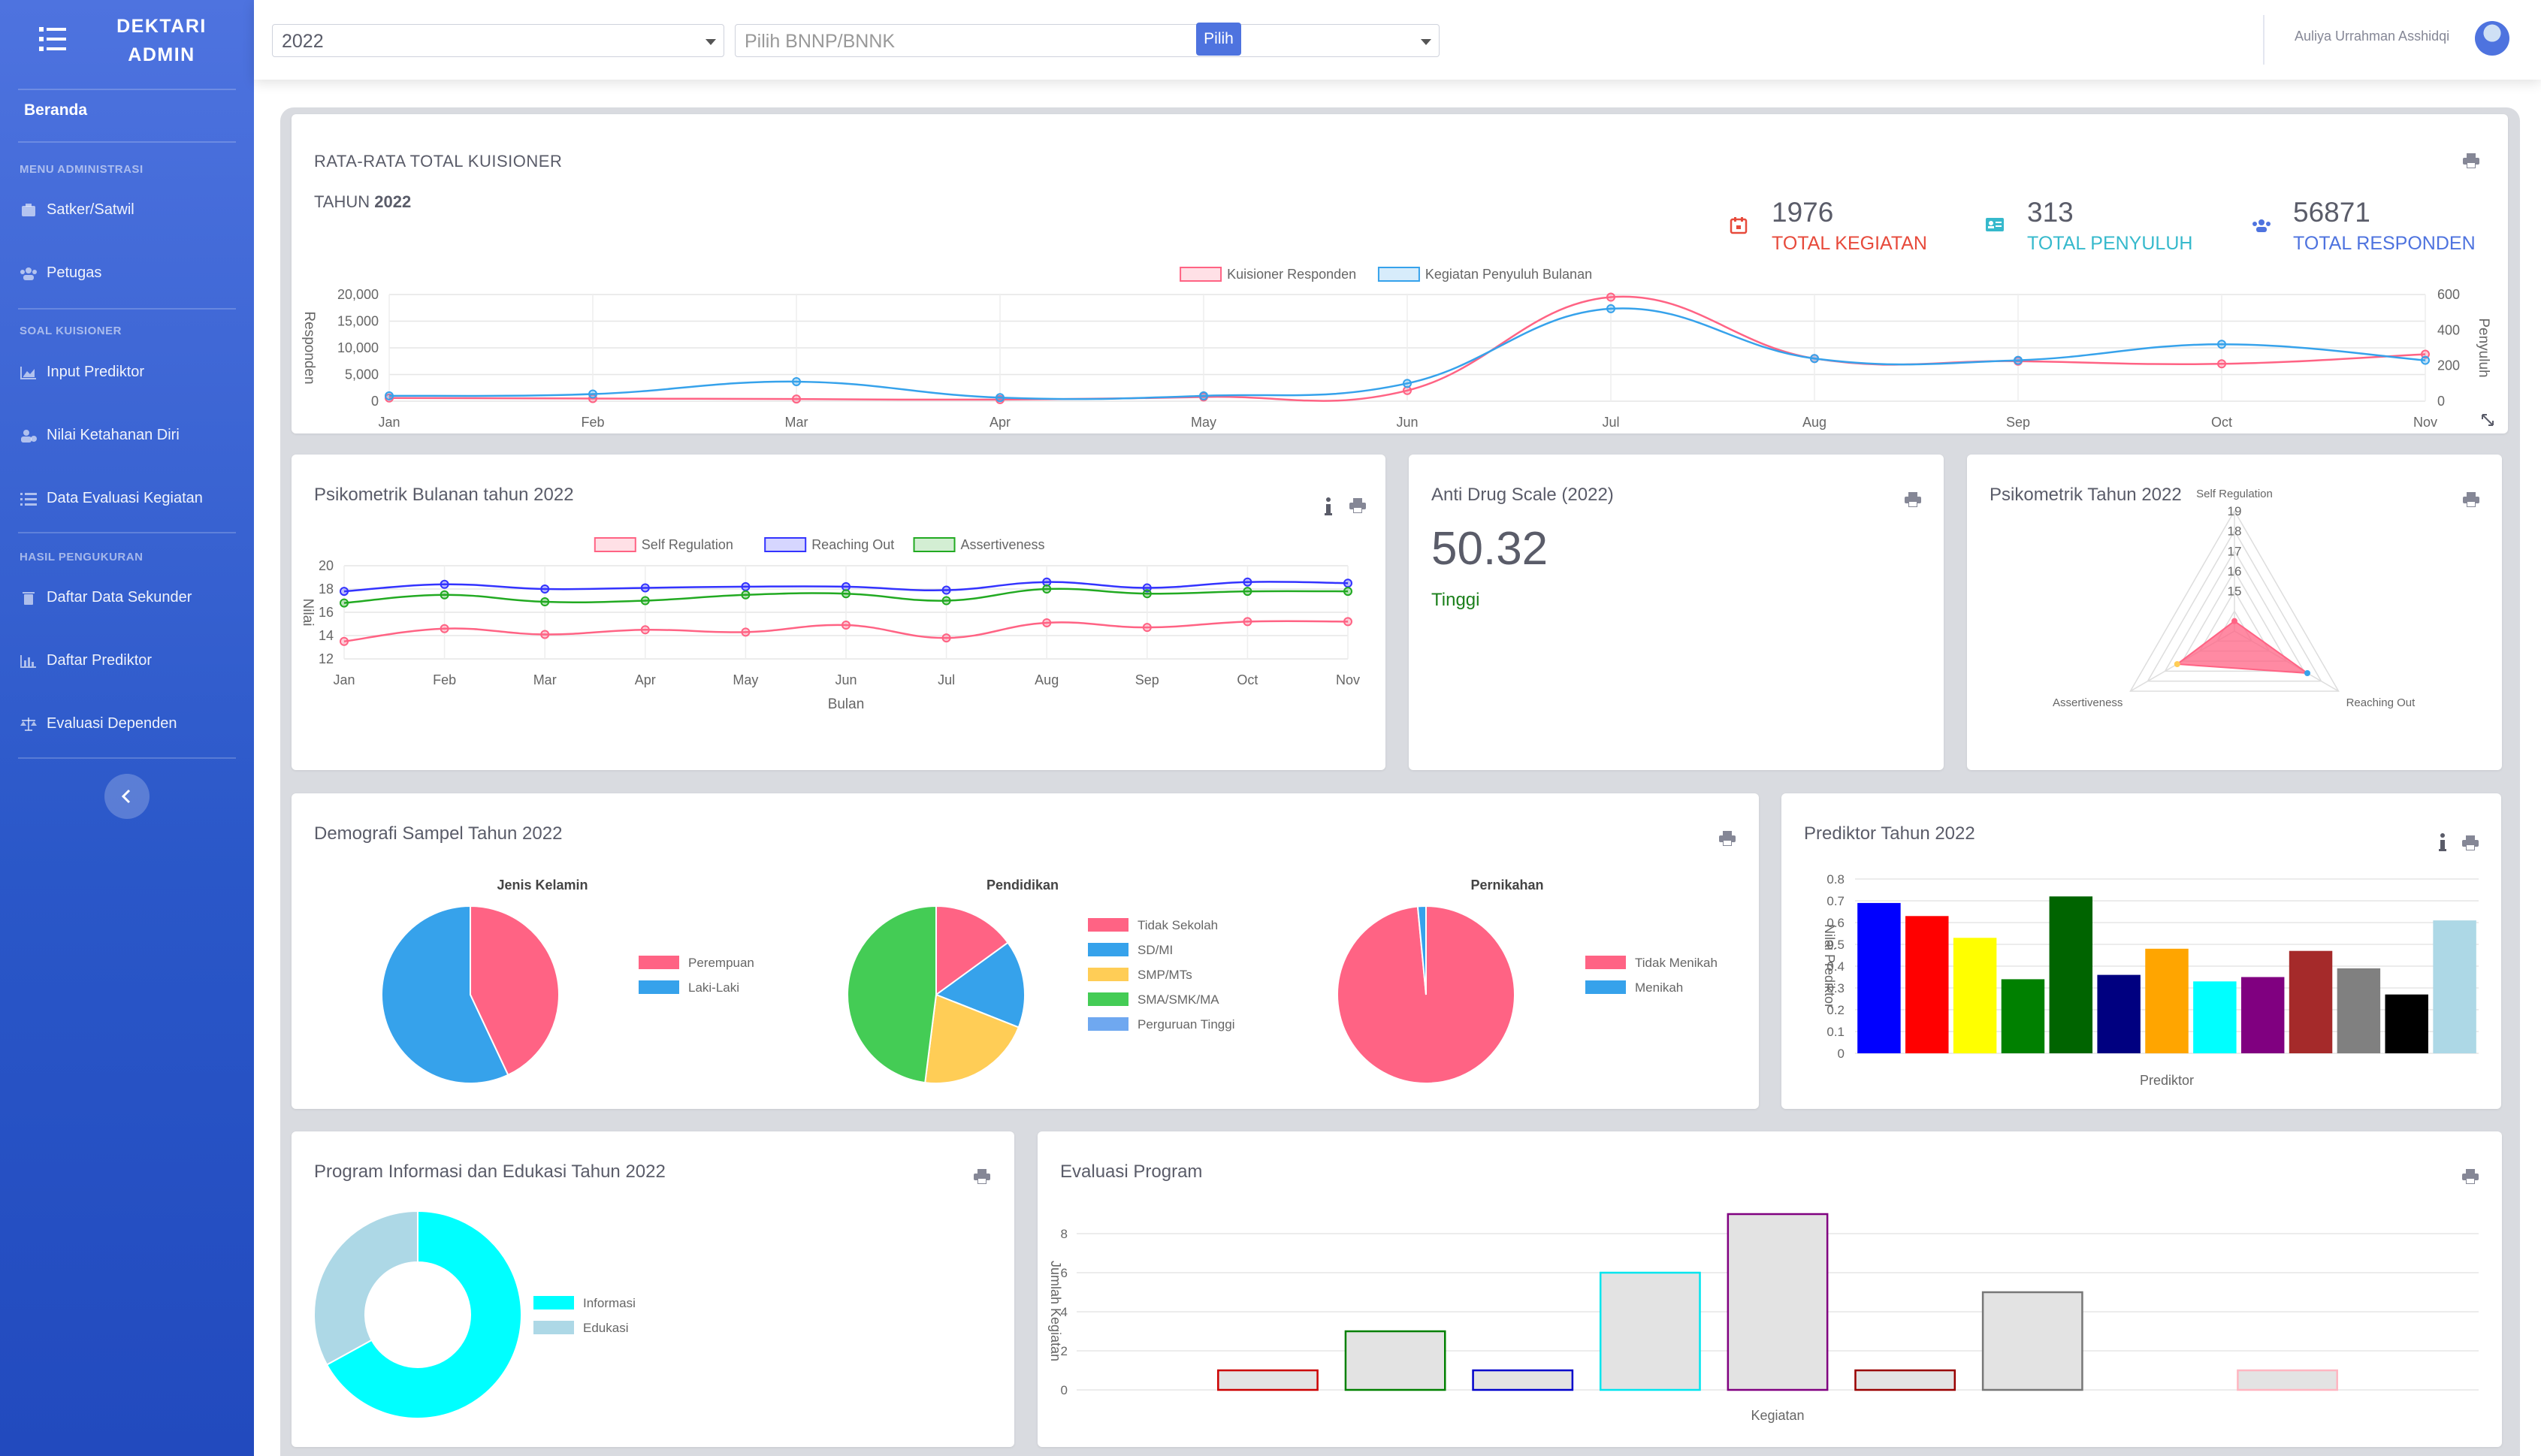  What do you see at coordinates (326, 565) in the screenshot?
I see `y-tick-label: 20` at bounding box center [326, 565].